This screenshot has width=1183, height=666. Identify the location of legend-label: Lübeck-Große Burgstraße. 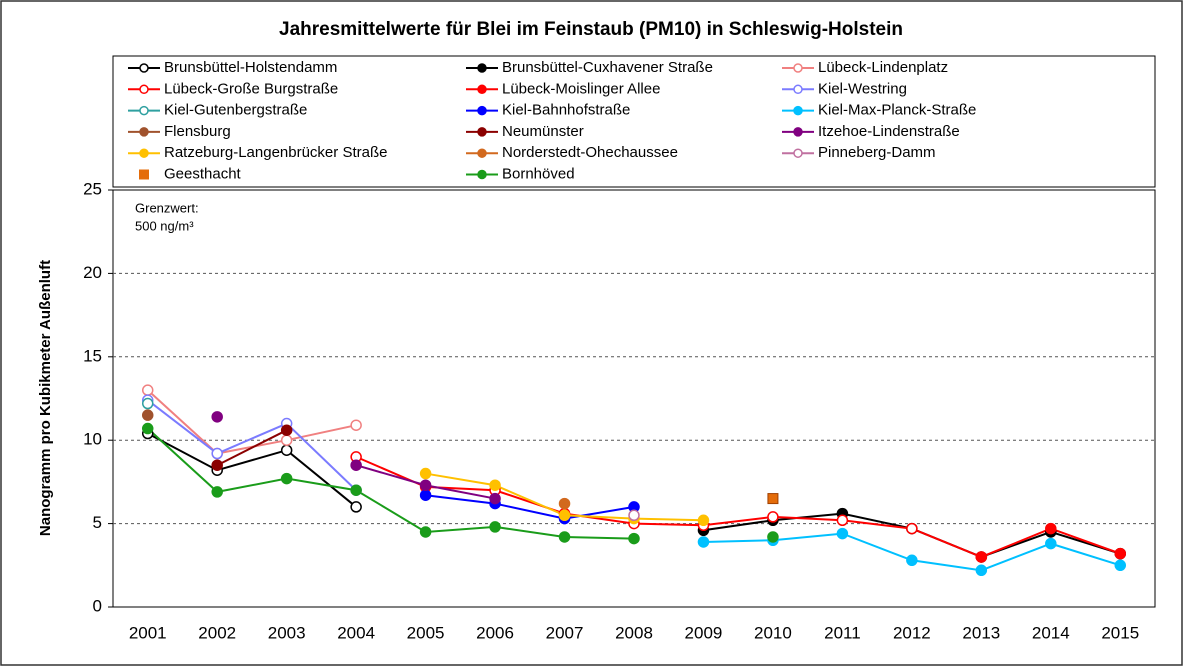
(251, 88).